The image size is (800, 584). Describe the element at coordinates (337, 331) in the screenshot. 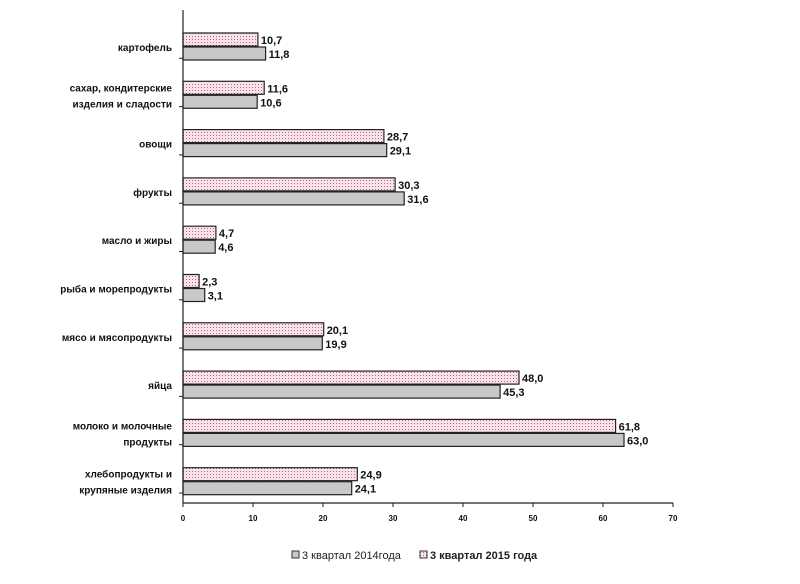

I see `data-label: 20,1` at that location.